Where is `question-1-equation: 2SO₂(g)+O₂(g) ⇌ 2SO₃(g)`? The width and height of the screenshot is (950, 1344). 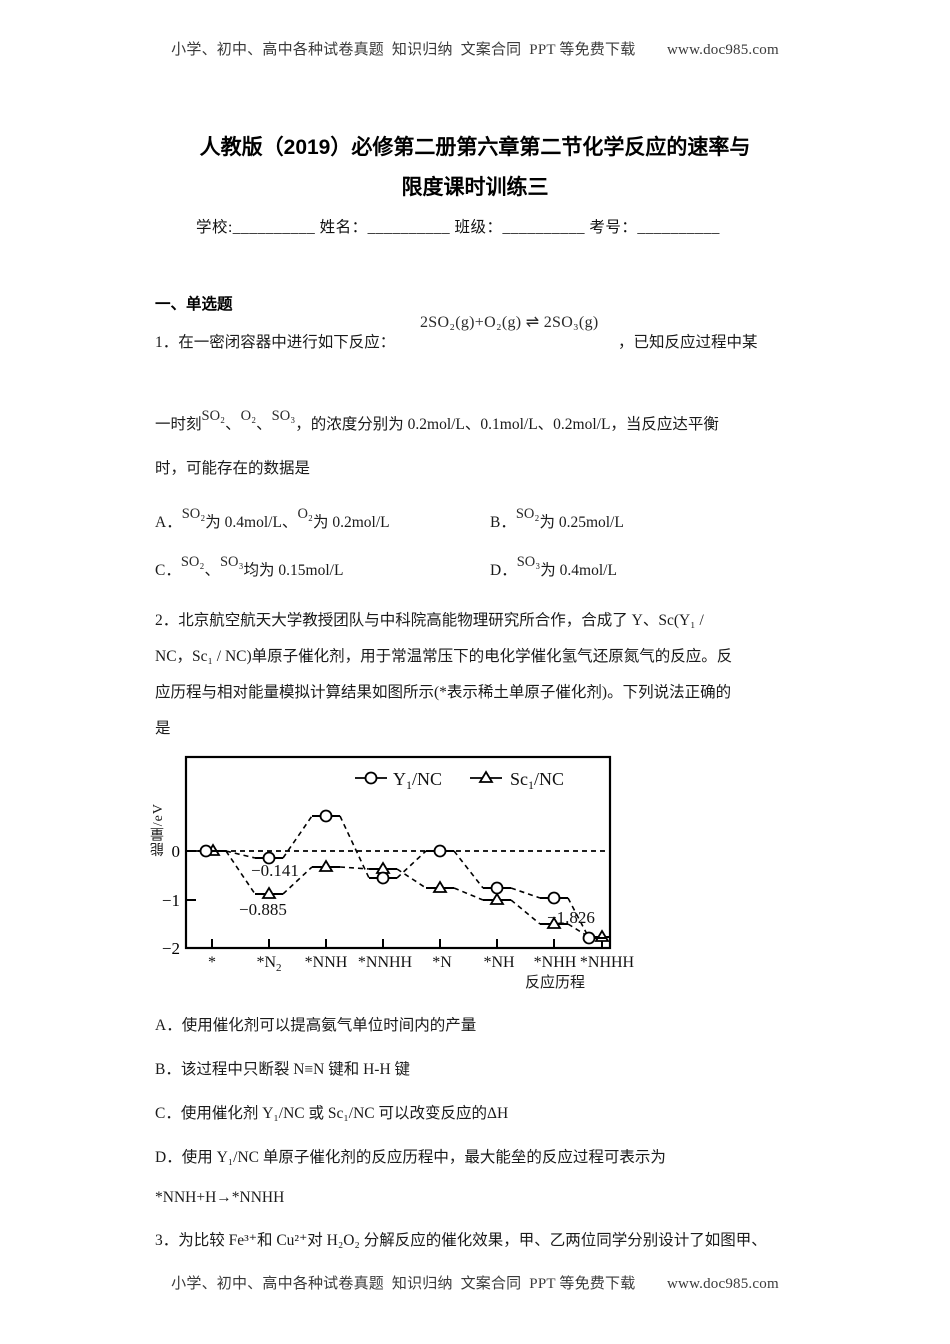
question-1-equation: 2SO₂(g)+O₂(g) ⇌ 2SO₃(g) is located at coordinates (509, 322).